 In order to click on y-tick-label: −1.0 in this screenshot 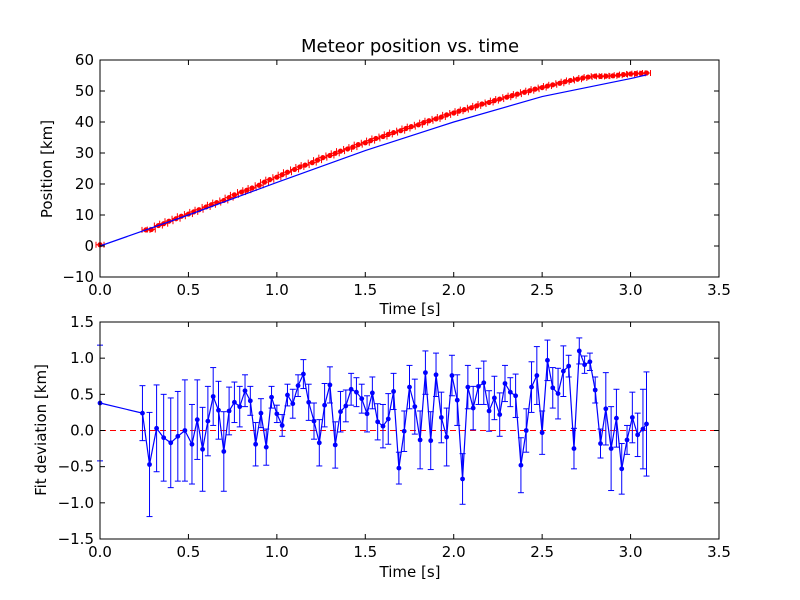, I will do `click(76, 503)`.